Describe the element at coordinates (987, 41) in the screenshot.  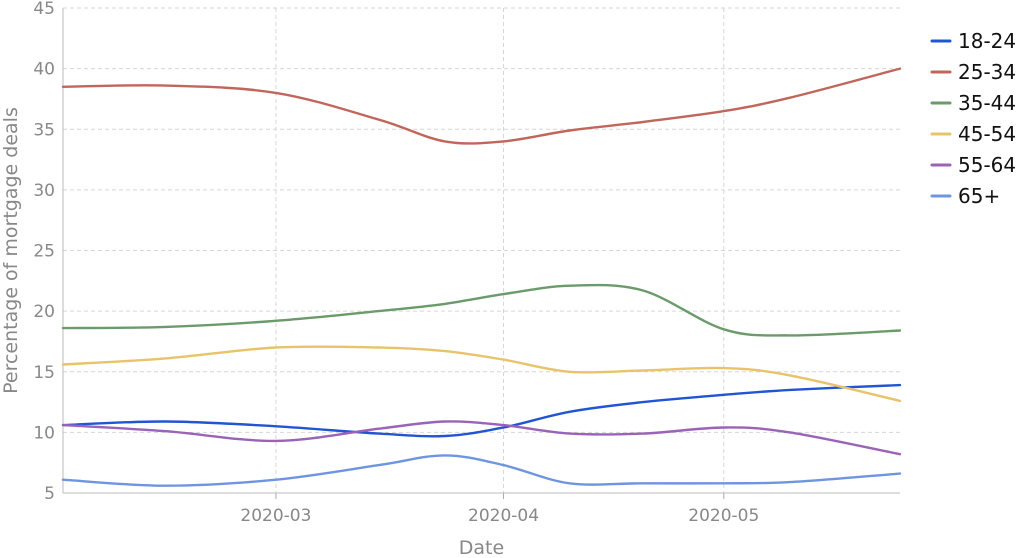
I see `legend-label: 18-24` at that location.